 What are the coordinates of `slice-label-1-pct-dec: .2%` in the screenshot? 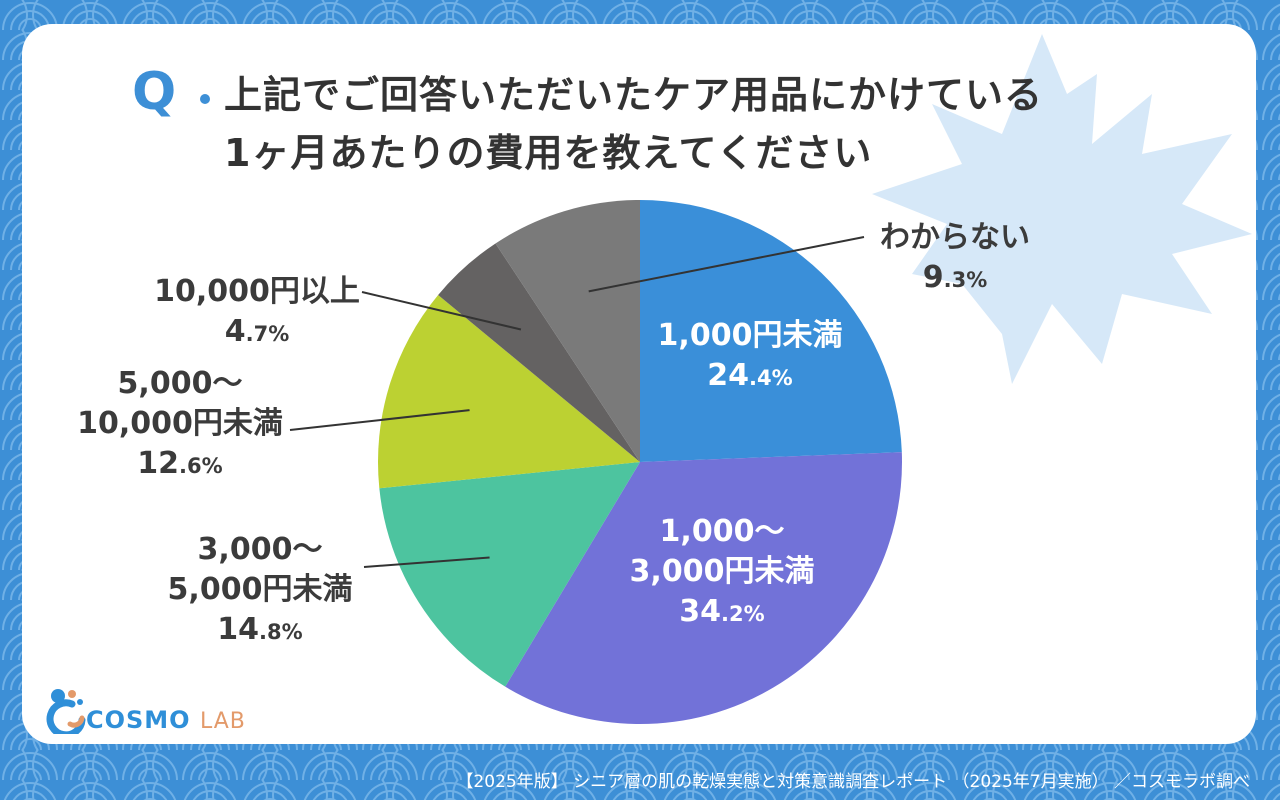 It's located at (743, 614).